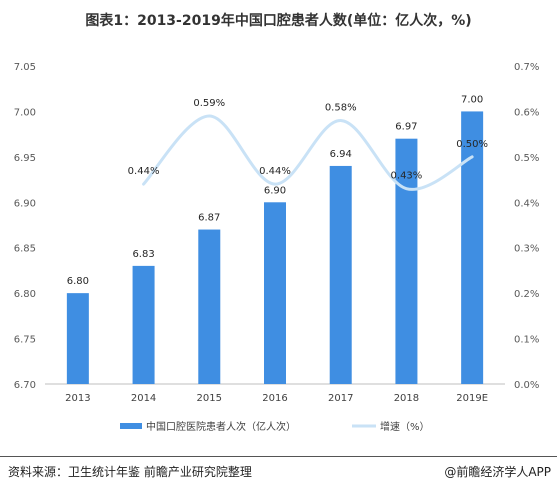 The height and width of the screenshot is (489, 557). Describe the element at coordinates (407, 176) in the screenshot. I see `line-value-label: 0.43%` at that location.